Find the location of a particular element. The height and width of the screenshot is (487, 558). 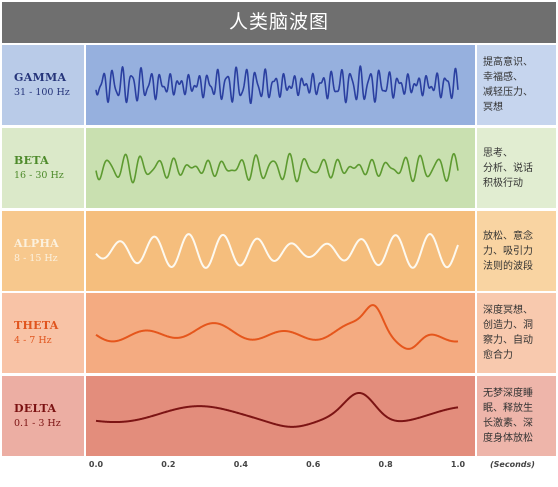

wave-label-cell: GAMMA 31 - 100 Hz is located at coordinates (43, 85).